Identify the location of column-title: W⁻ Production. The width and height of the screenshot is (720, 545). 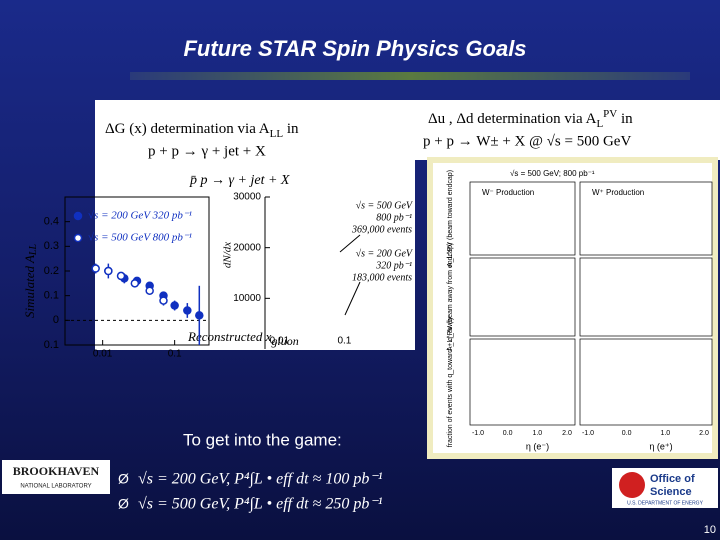
(508, 192).